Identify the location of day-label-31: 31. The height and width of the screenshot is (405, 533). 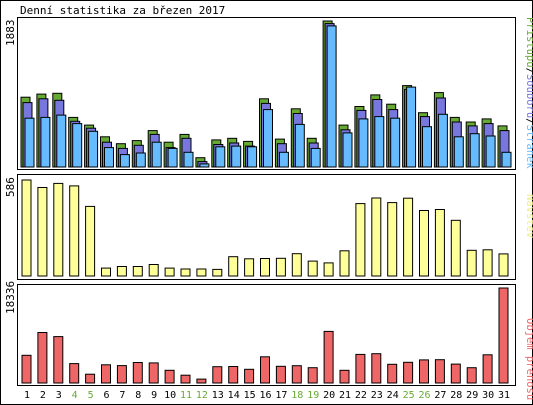
(504, 395).